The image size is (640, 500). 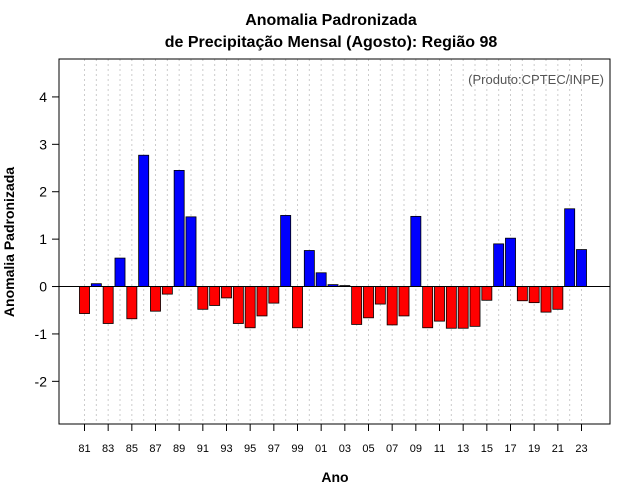 I want to click on y-axis-label: Anomalia Padronizada, so click(x=9, y=242).